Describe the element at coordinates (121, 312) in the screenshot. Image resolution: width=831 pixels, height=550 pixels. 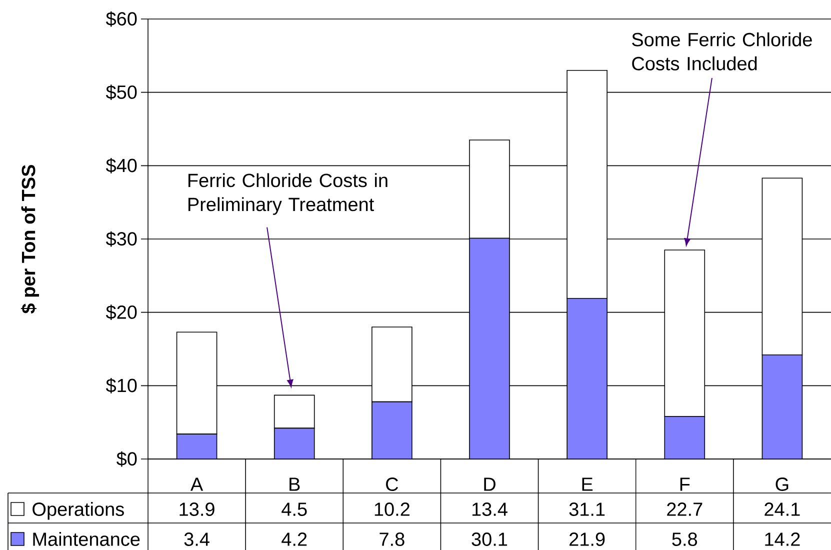
I see `y-tick-label: $20` at that location.